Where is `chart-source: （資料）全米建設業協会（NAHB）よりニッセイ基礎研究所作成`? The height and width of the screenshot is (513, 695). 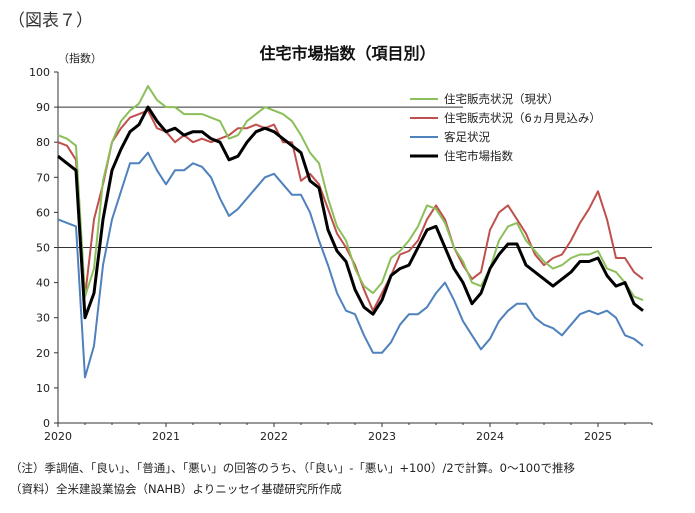
chart-source: （資料）全米建設業協会（NAHB）よりニッセイ基礎研究所作成 is located at coordinates (176, 489).